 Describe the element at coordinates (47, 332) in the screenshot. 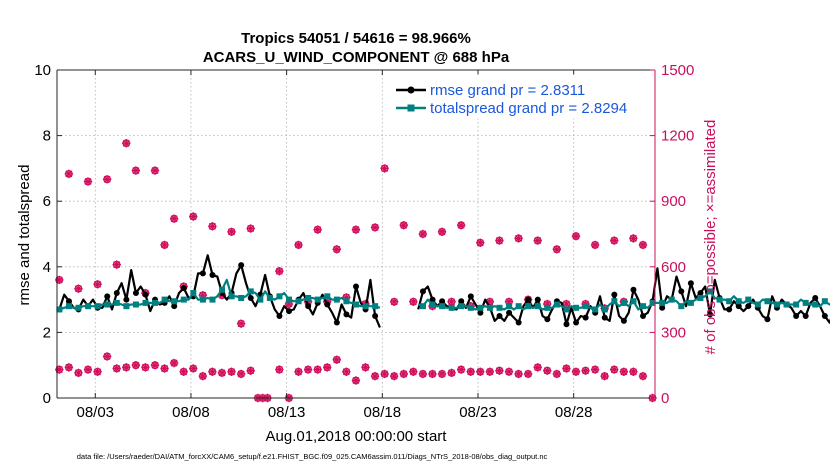

I see `y-tick-label: 2` at that location.